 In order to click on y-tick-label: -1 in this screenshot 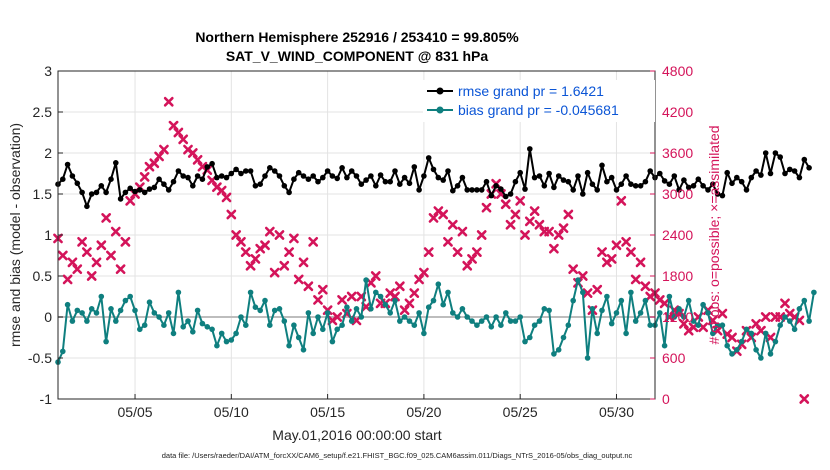, I will do `click(46, 399)`.